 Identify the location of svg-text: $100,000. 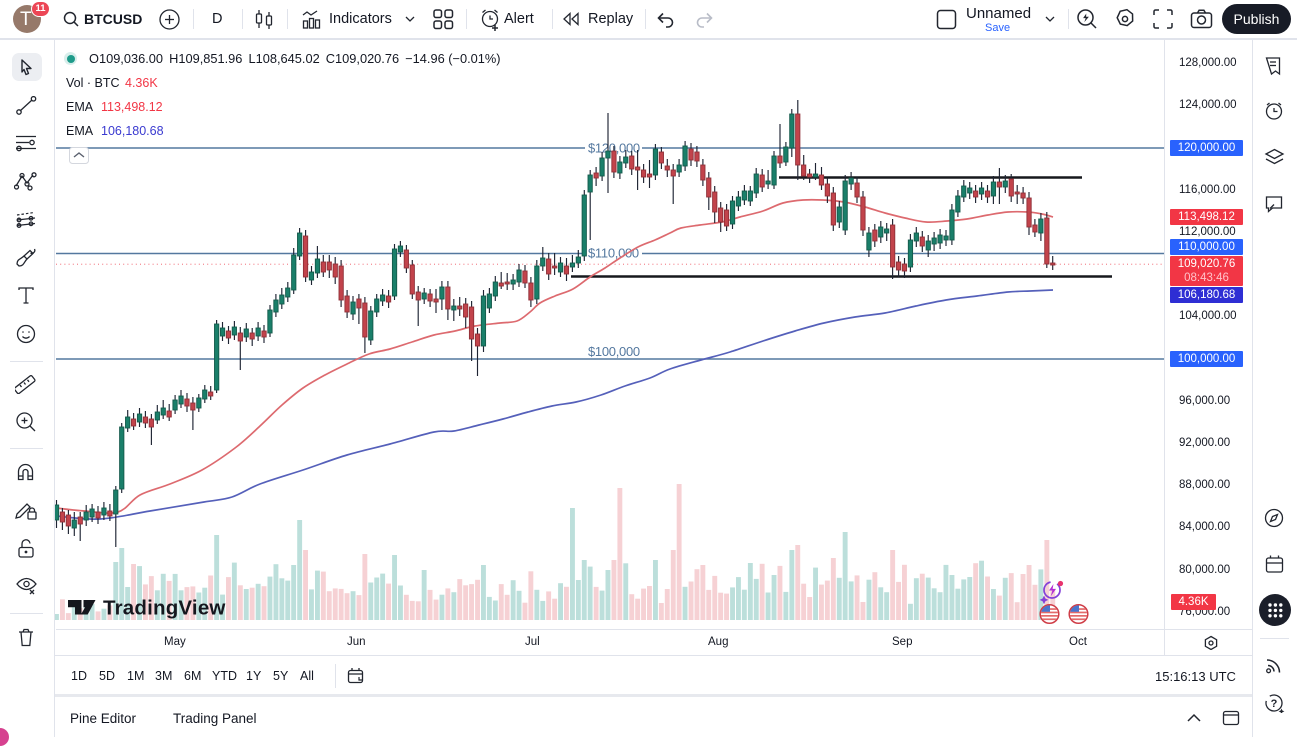
(614, 351).